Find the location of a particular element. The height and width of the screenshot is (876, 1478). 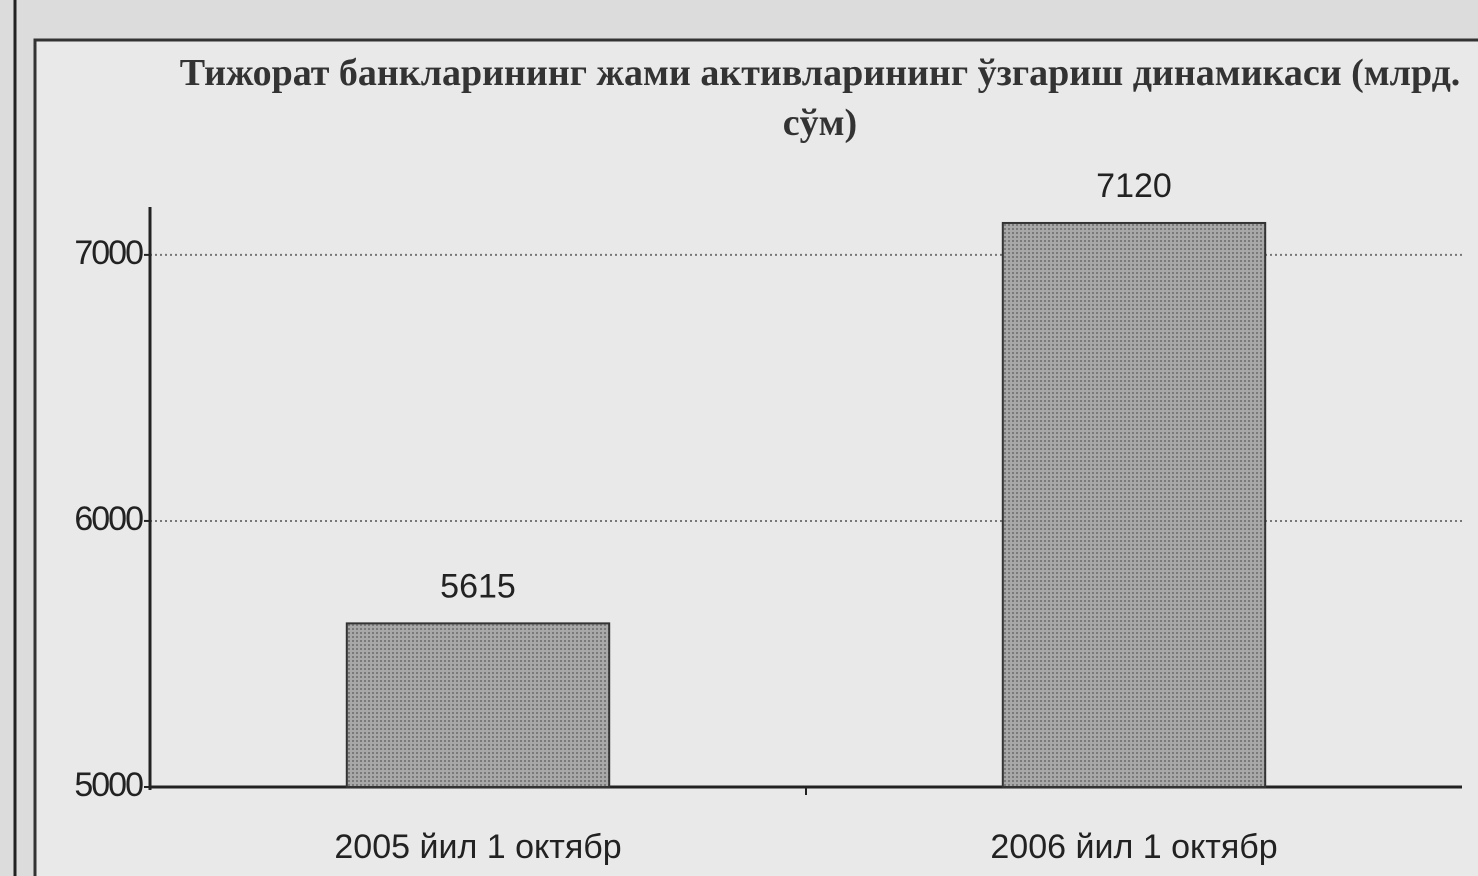

value-label: 7120 is located at coordinates (1134, 186).